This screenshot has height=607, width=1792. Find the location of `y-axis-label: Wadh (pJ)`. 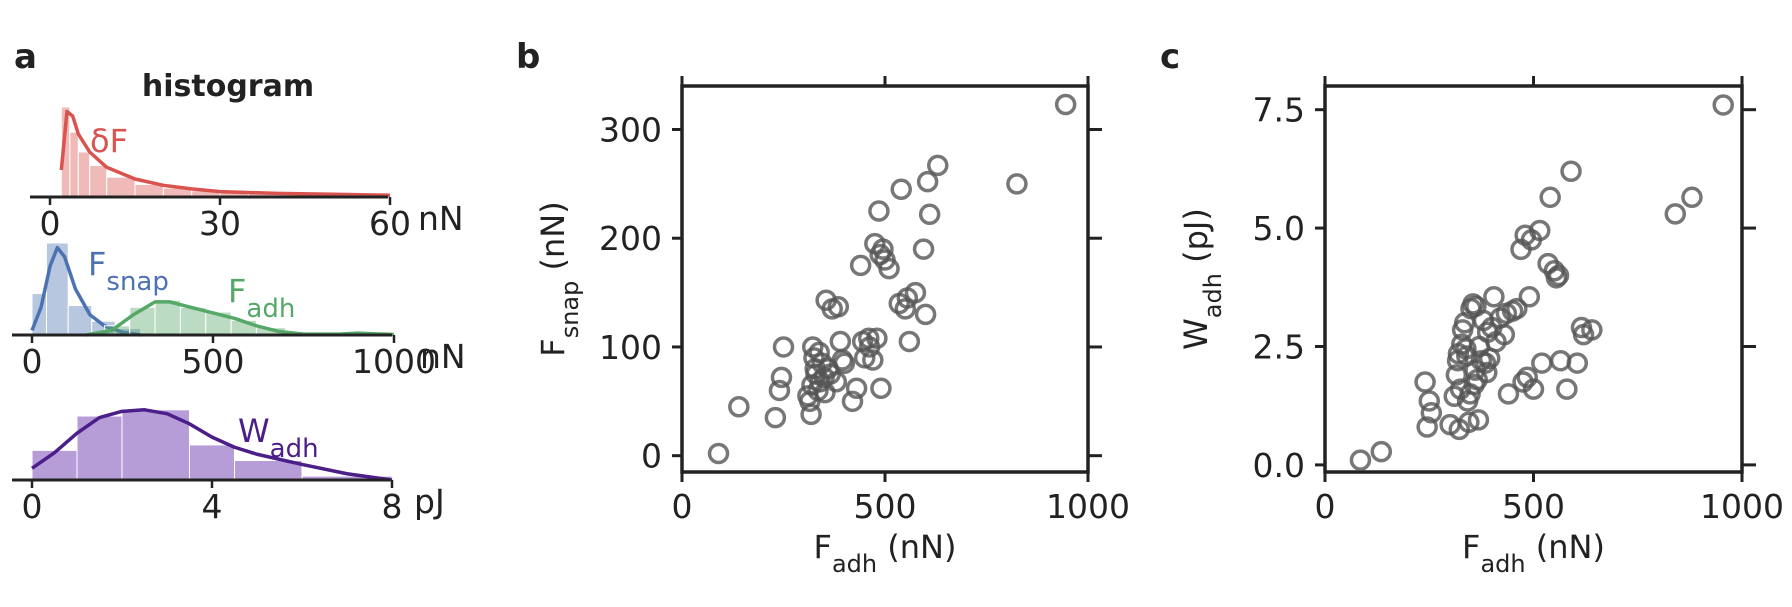

y-axis-label: Wadh (pJ) is located at coordinates (1202, 279).